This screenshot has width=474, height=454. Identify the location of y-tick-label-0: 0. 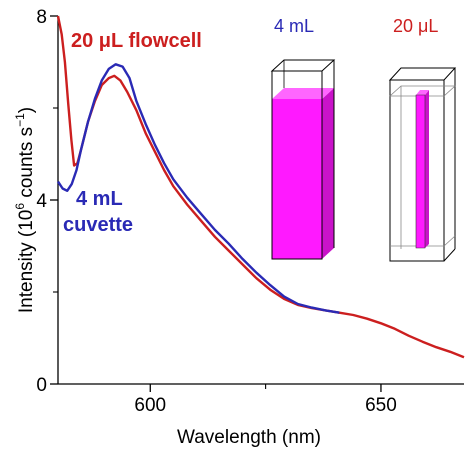
(41, 385).